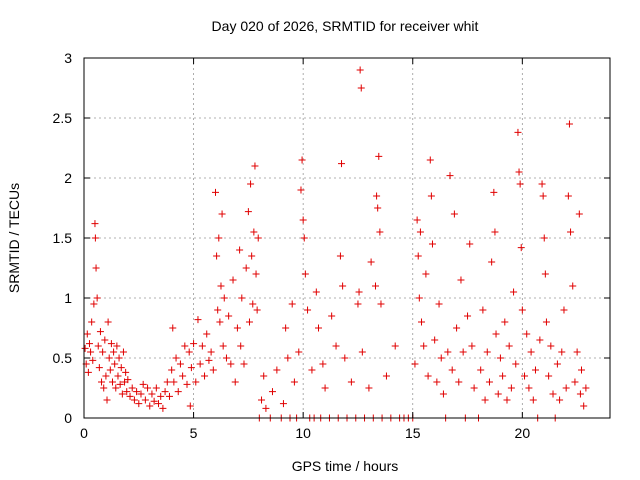 This screenshot has width=640, height=480. What do you see at coordinates (413, 433) in the screenshot?
I see `x-tick-label: 15` at bounding box center [413, 433].